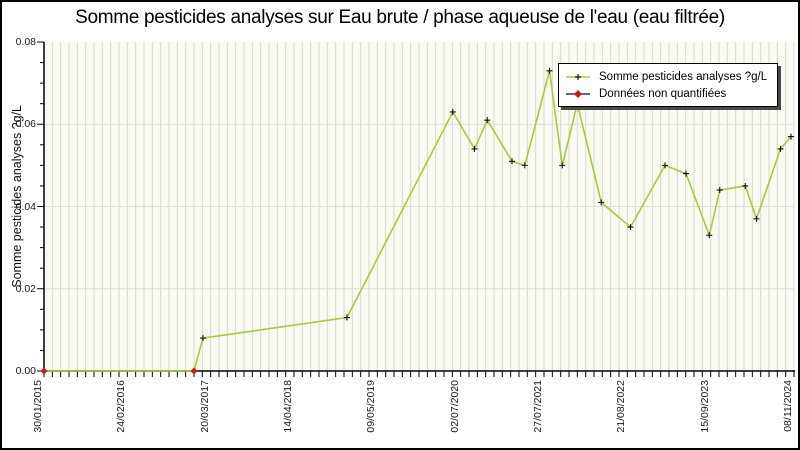 The height and width of the screenshot is (450, 800). I want to click on x-tick-label: 15/09/2023, so click(704, 406).